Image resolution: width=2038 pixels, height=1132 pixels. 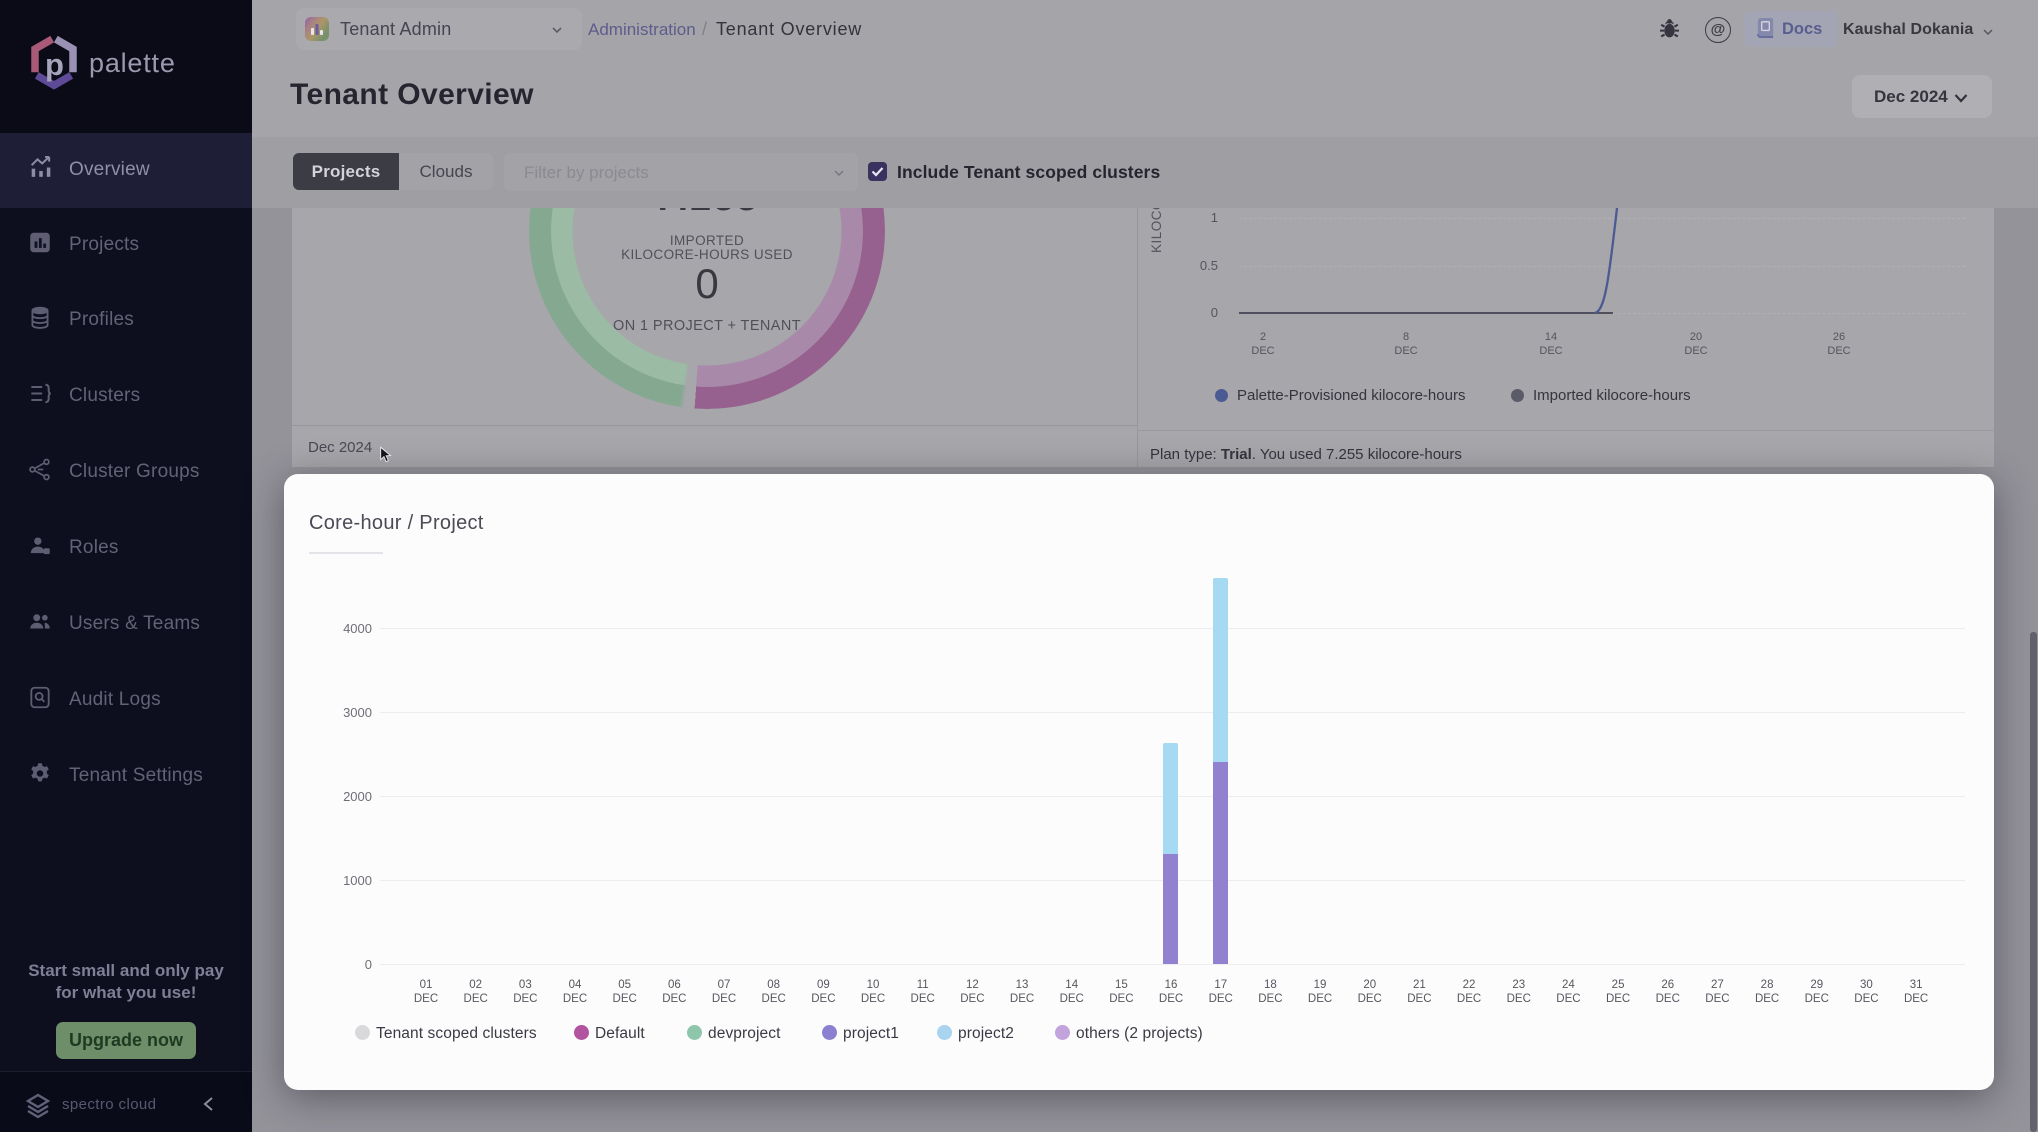 I want to click on svg-text: p, so click(x=54, y=64).